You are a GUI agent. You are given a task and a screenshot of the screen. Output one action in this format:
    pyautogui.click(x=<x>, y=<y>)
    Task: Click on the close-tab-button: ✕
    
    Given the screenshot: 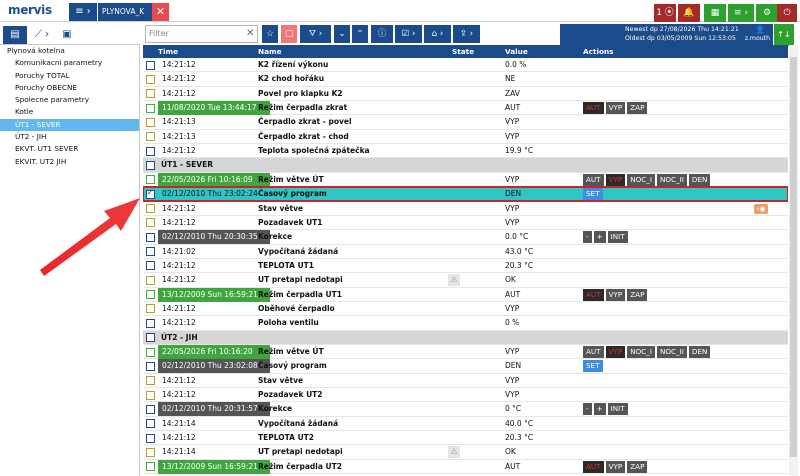 What is the action you would take?
    pyautogui.click(x=160, y=12)
    